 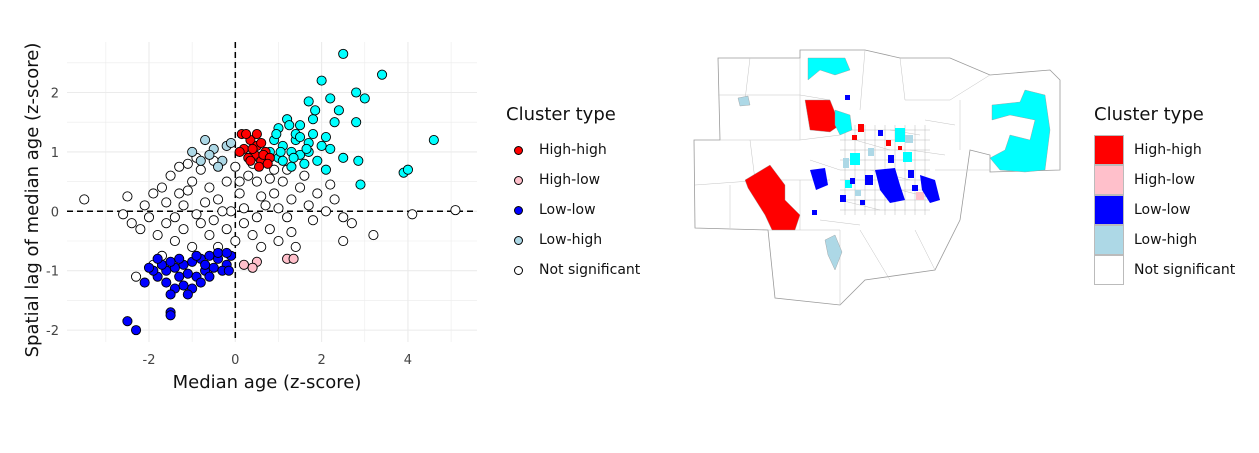 What do you see at coordinates (408, 360) in the screenshot?
I see `x-tick-label: 4` at bounding box center [408, 360].